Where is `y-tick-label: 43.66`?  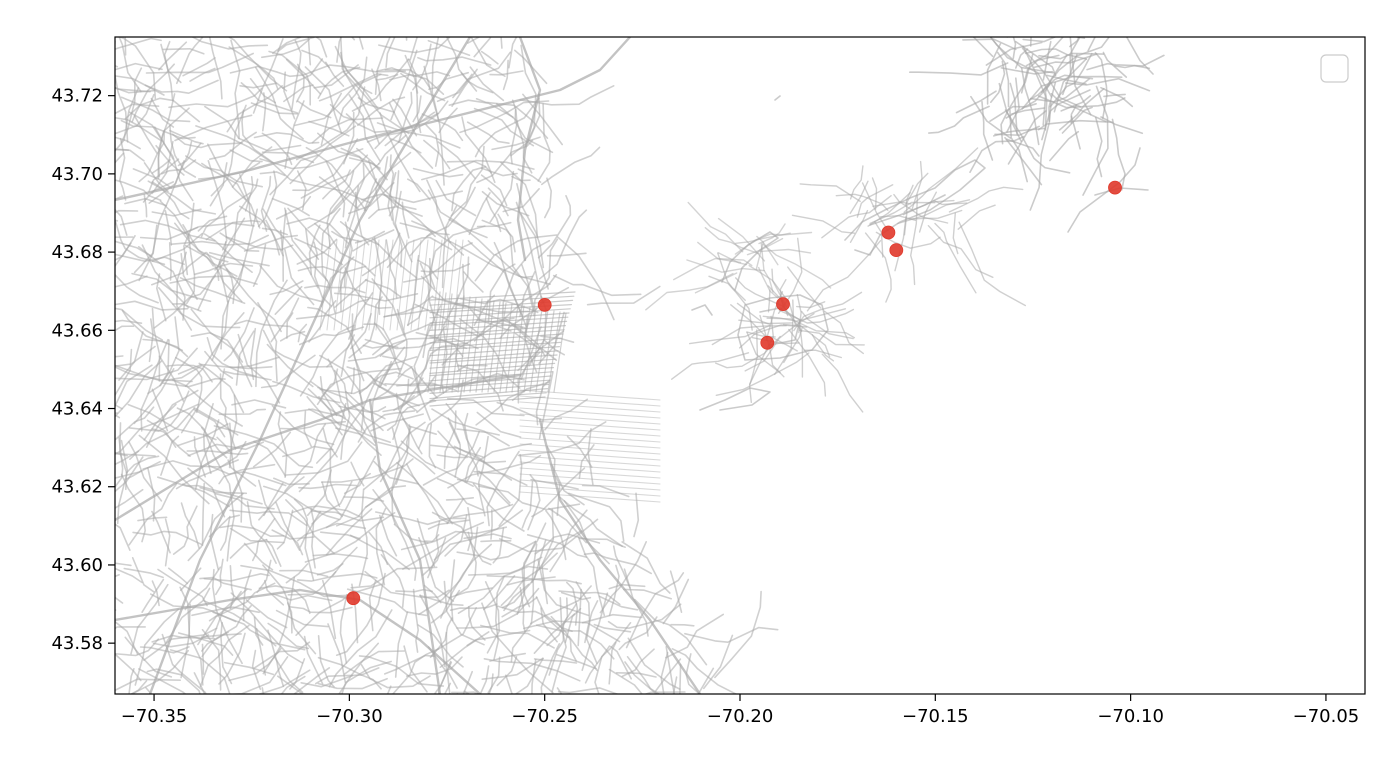 y-tick-label: 43.66 is located at coordinates (77, 330).